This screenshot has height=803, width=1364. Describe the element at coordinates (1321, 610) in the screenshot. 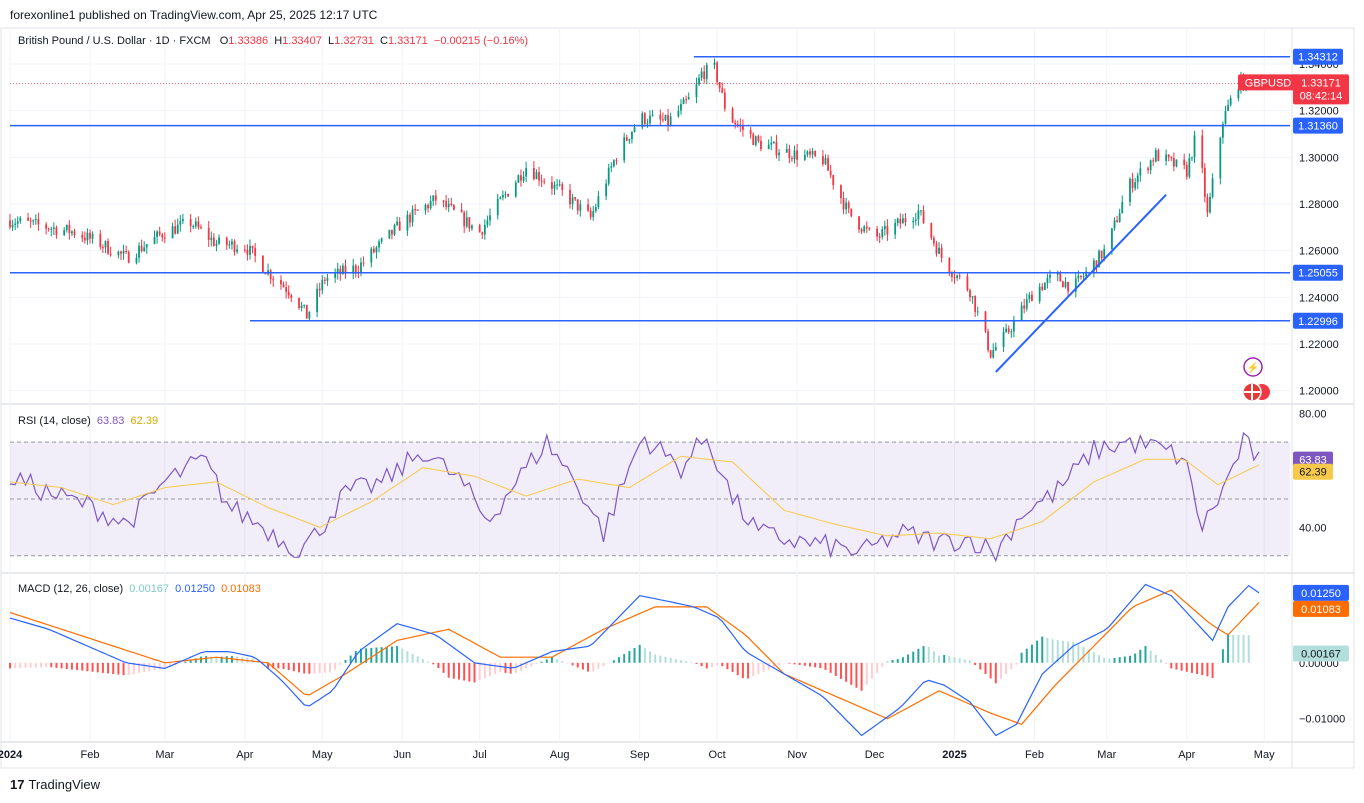

I see `signal-value-tag-label: 0.01083` at that location.